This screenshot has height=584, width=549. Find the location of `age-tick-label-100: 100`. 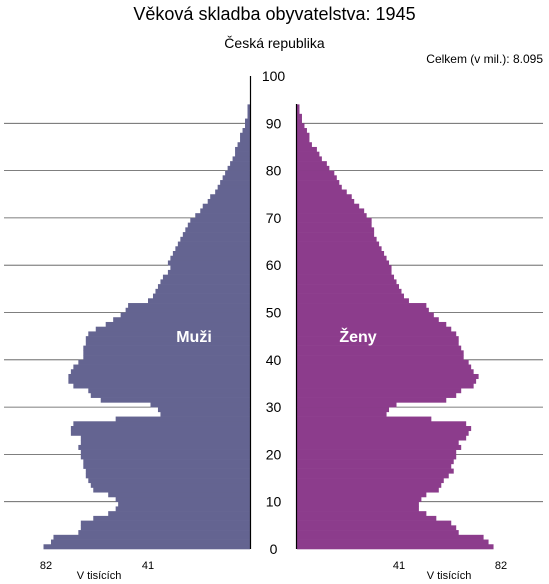

age-tick-label-100: 100 is located at coordinates (274, 76).